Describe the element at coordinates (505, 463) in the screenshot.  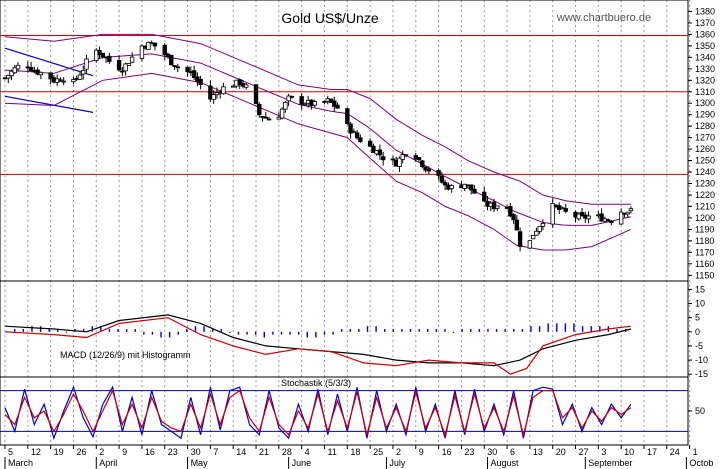
I see `x-month-label: August` at that location.